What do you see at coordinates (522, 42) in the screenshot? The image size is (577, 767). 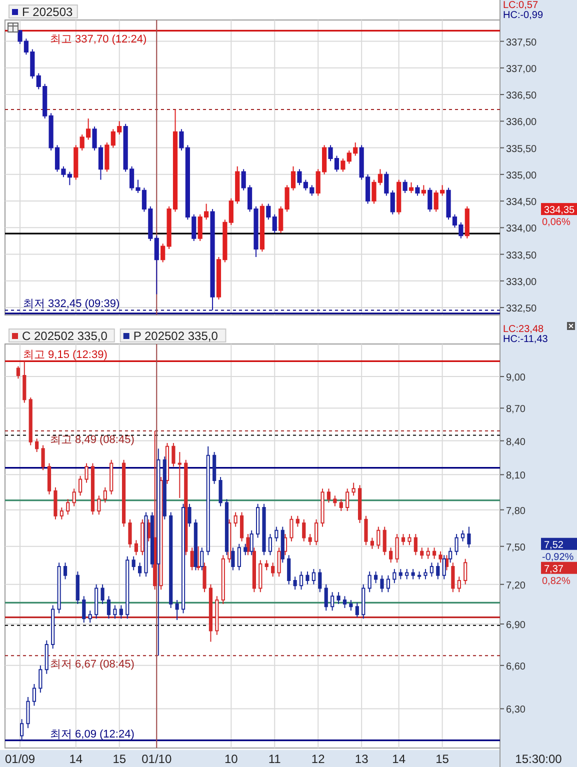 I see `y-tick-label: 337,50` at bounding box center [522, 42].